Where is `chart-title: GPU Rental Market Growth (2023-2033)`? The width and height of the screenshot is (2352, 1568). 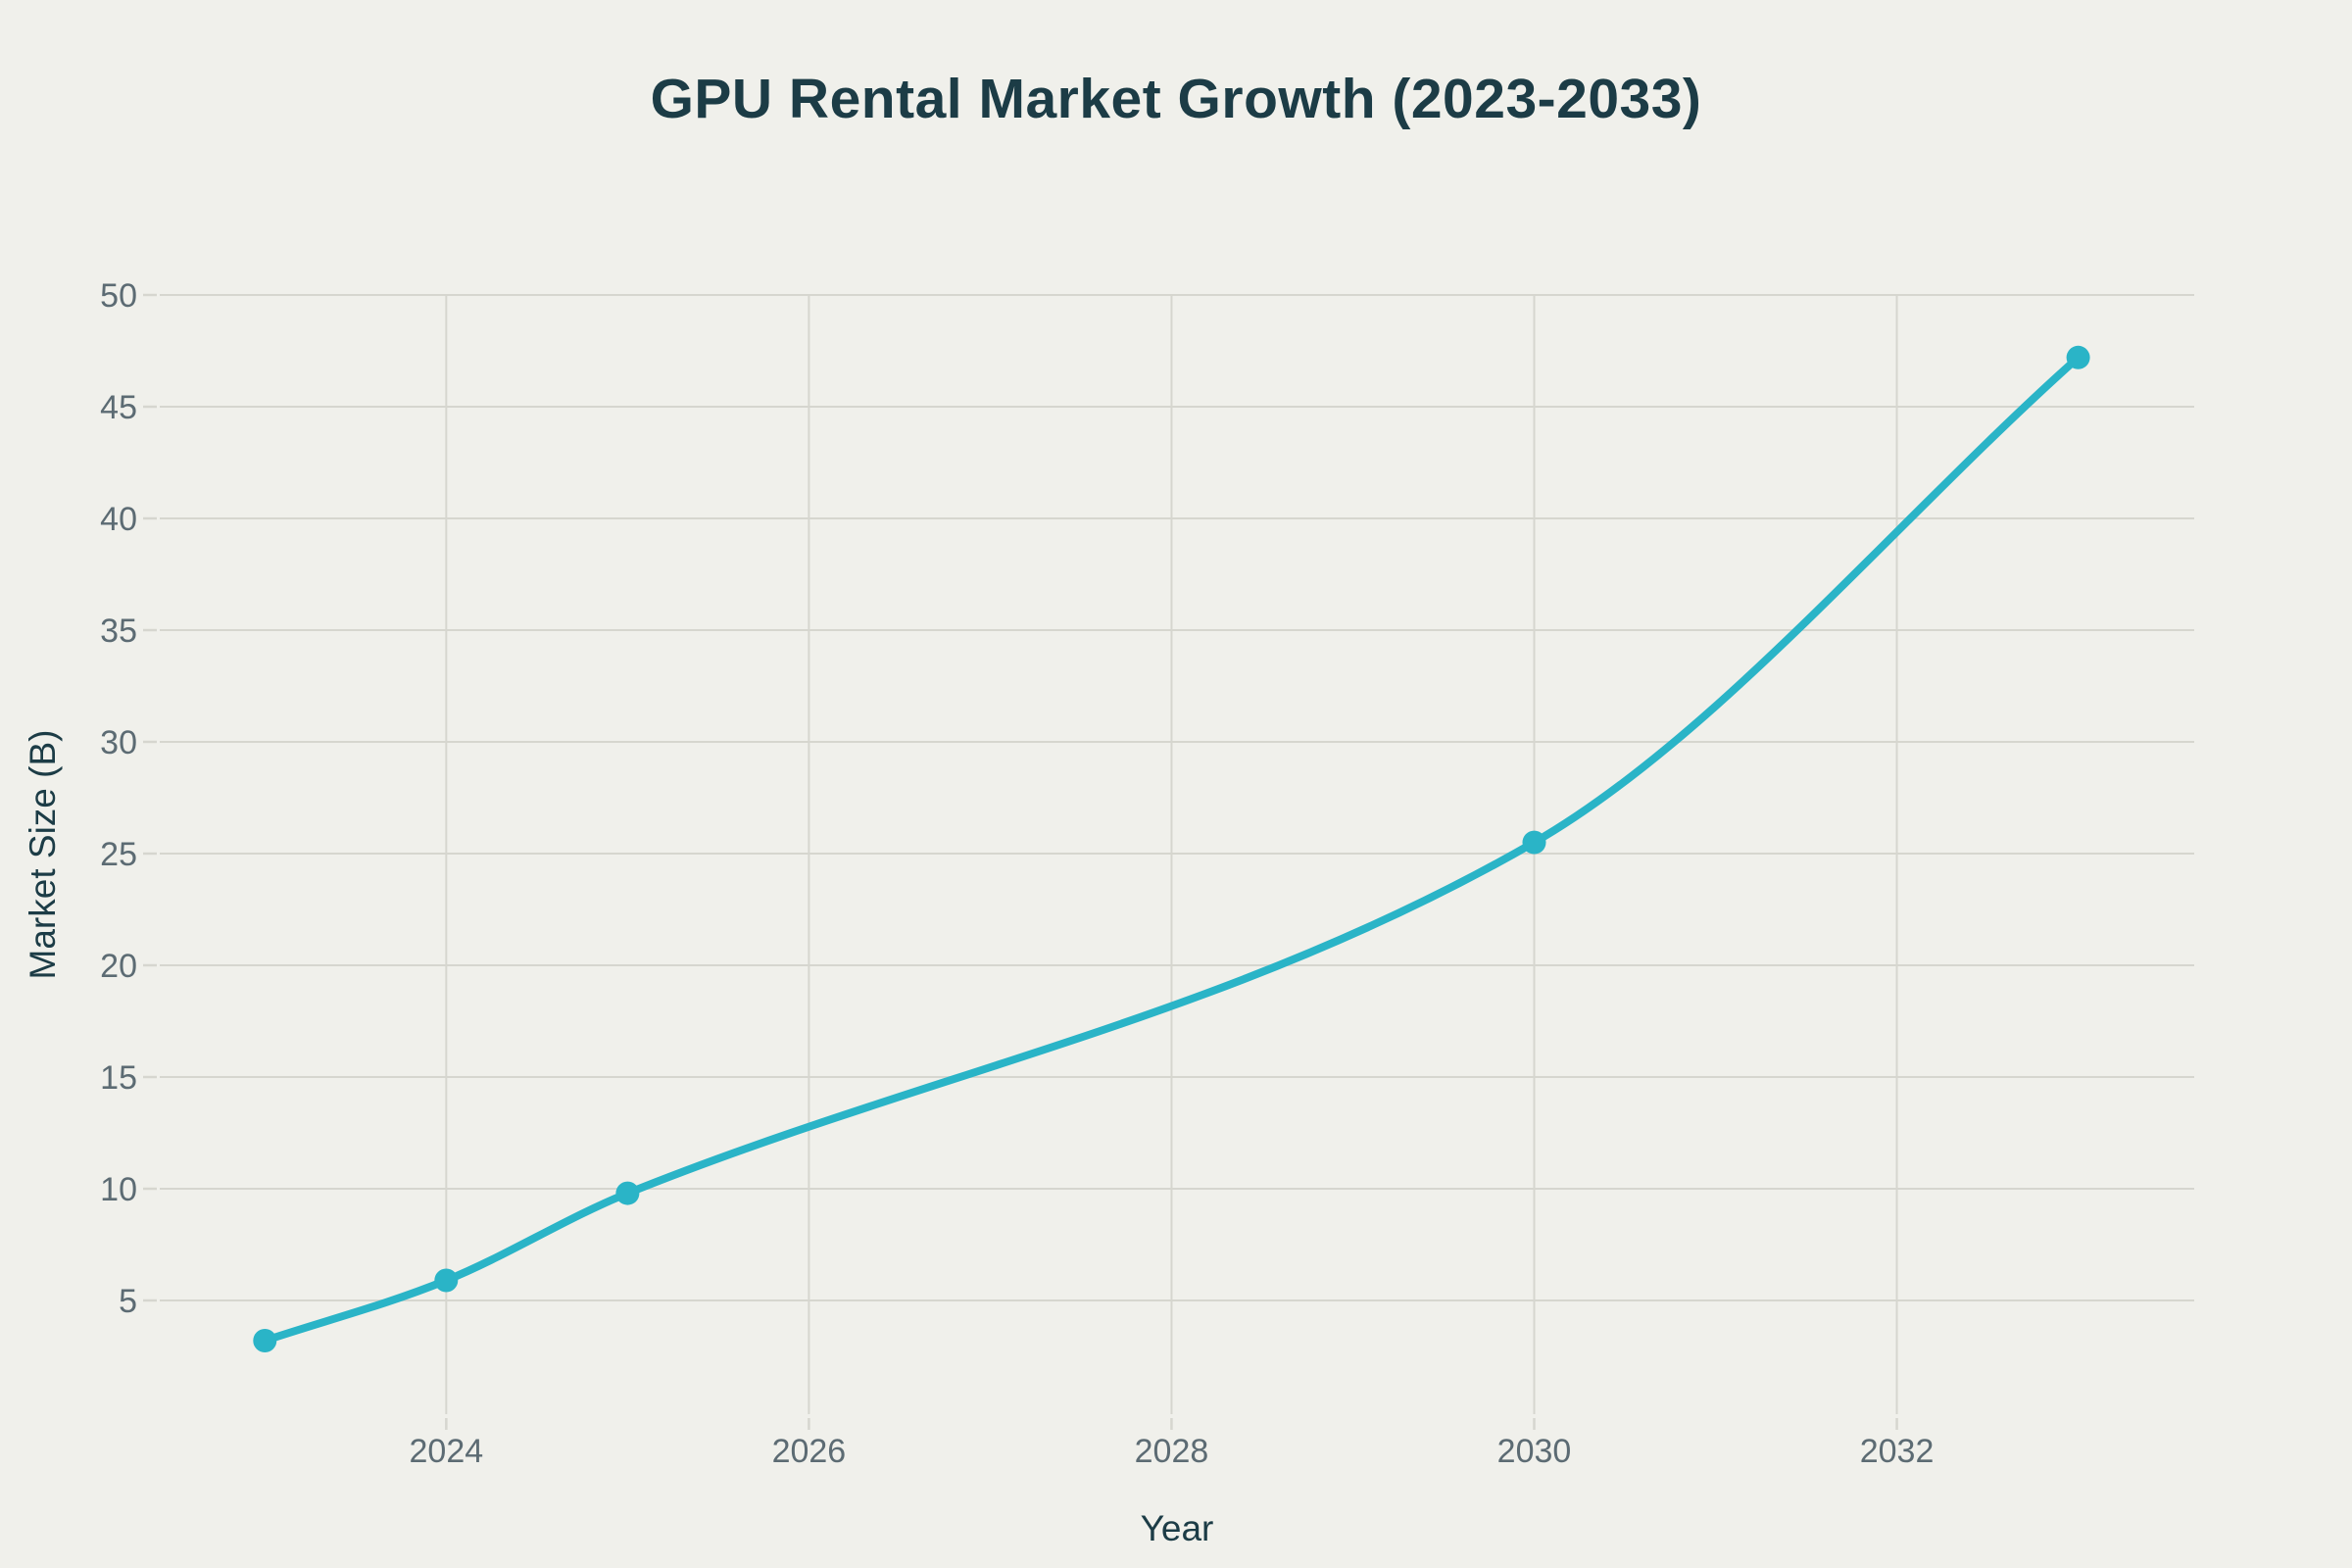 chart-title: GPU Rental Market Growth (2023-2033) is located at coordinates (1176, 99).